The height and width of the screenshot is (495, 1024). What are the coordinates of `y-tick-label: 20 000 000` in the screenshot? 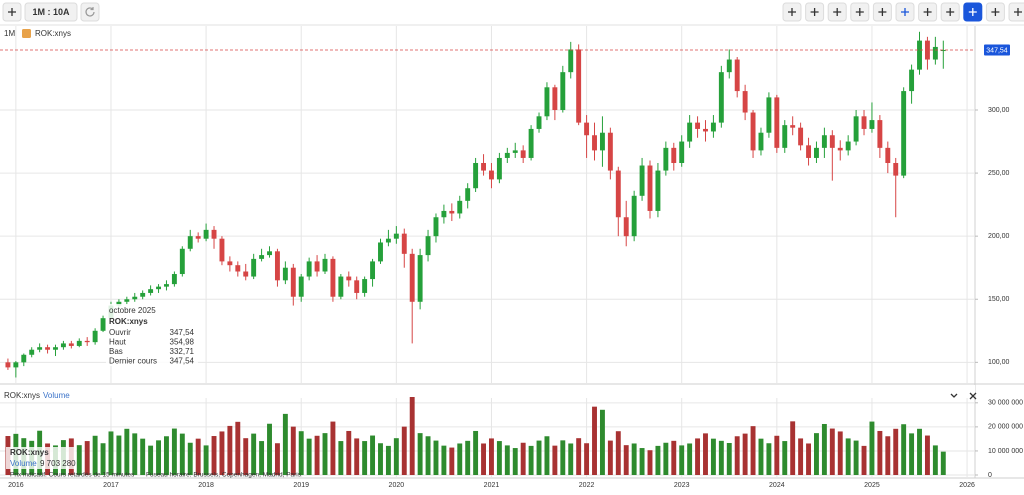 It's located at (1005, 427).